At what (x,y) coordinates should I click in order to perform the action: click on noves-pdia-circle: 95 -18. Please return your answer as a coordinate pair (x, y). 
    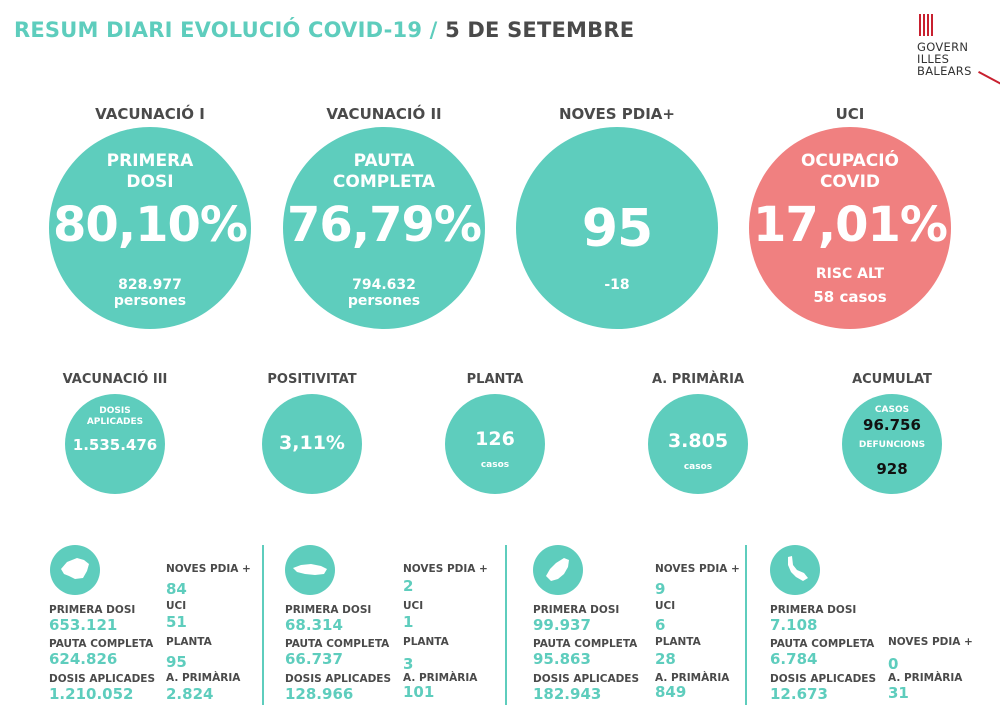
    Looking at the image, I should click on (617, 228).